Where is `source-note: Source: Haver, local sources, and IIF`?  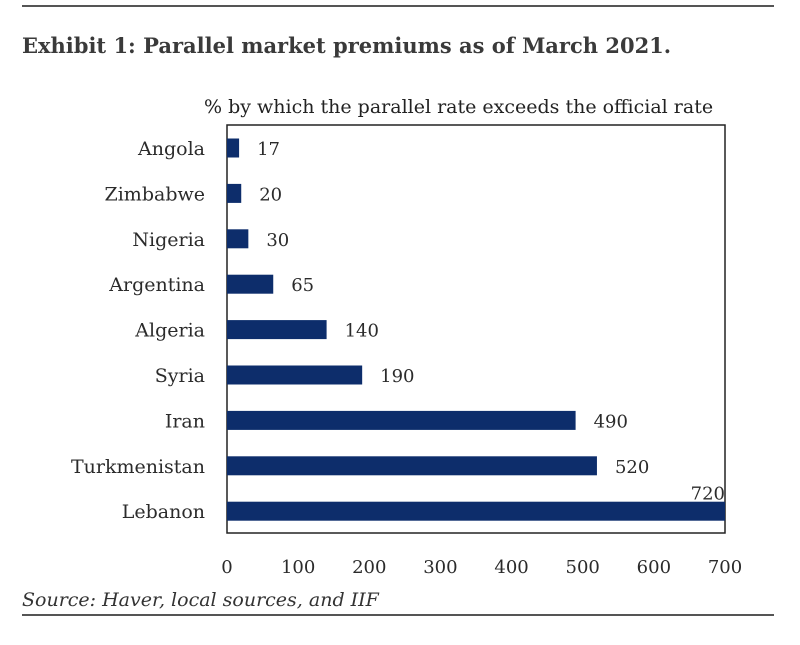 source-note: Source: Haver, local sources, and IIF is located at coordinates (200, 600).